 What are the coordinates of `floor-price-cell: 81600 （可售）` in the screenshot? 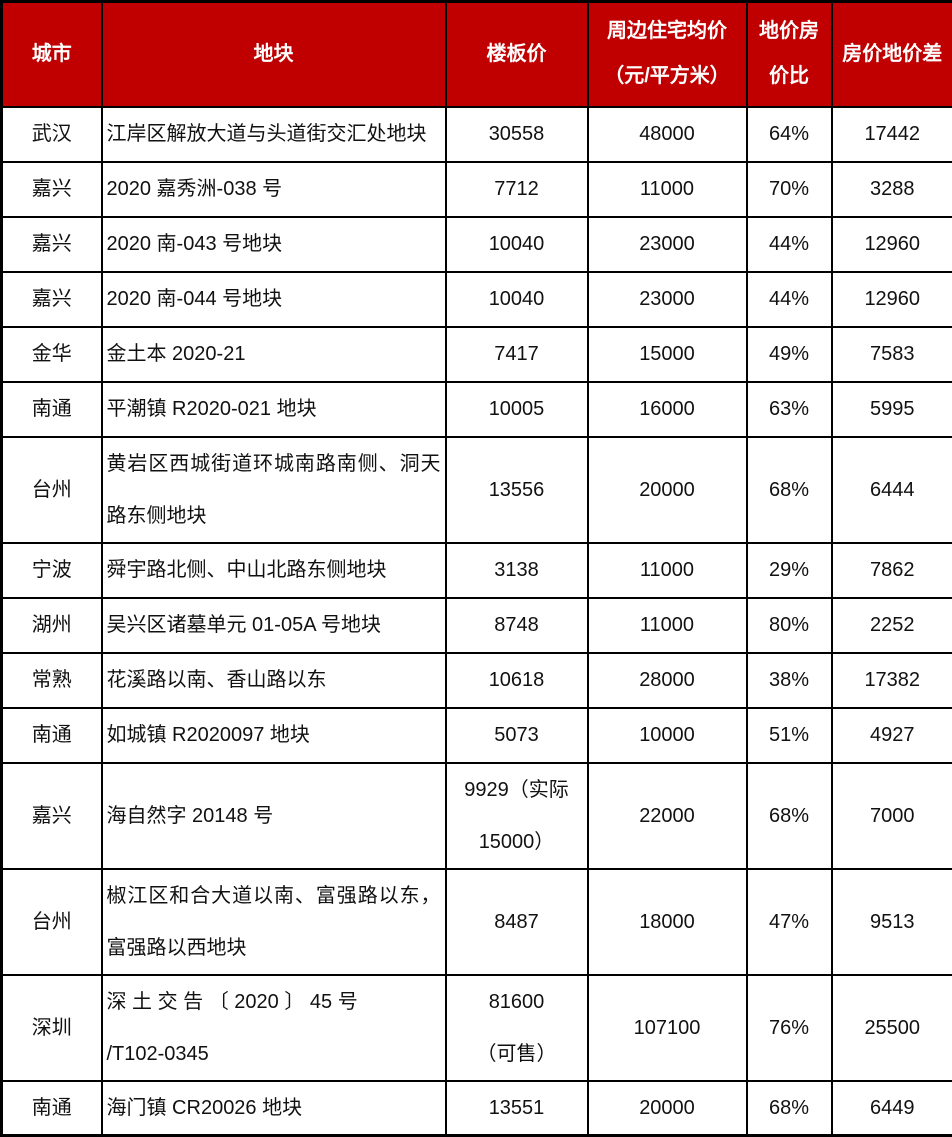 It's located at (517, 1028).